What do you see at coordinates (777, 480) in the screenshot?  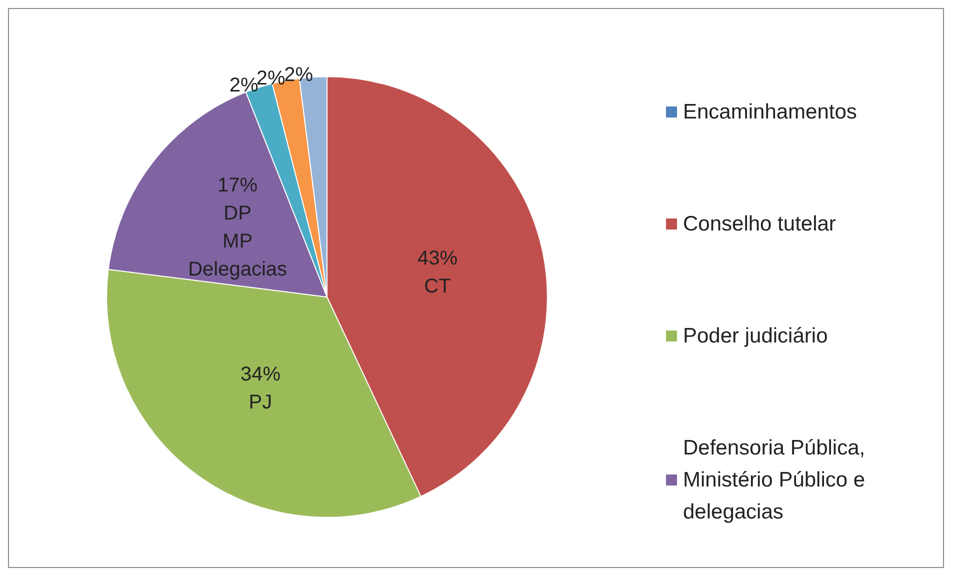 I see `legend-label: Defensoria Pública, Ministério Público e delegacias` at bounding box center [777, 480].